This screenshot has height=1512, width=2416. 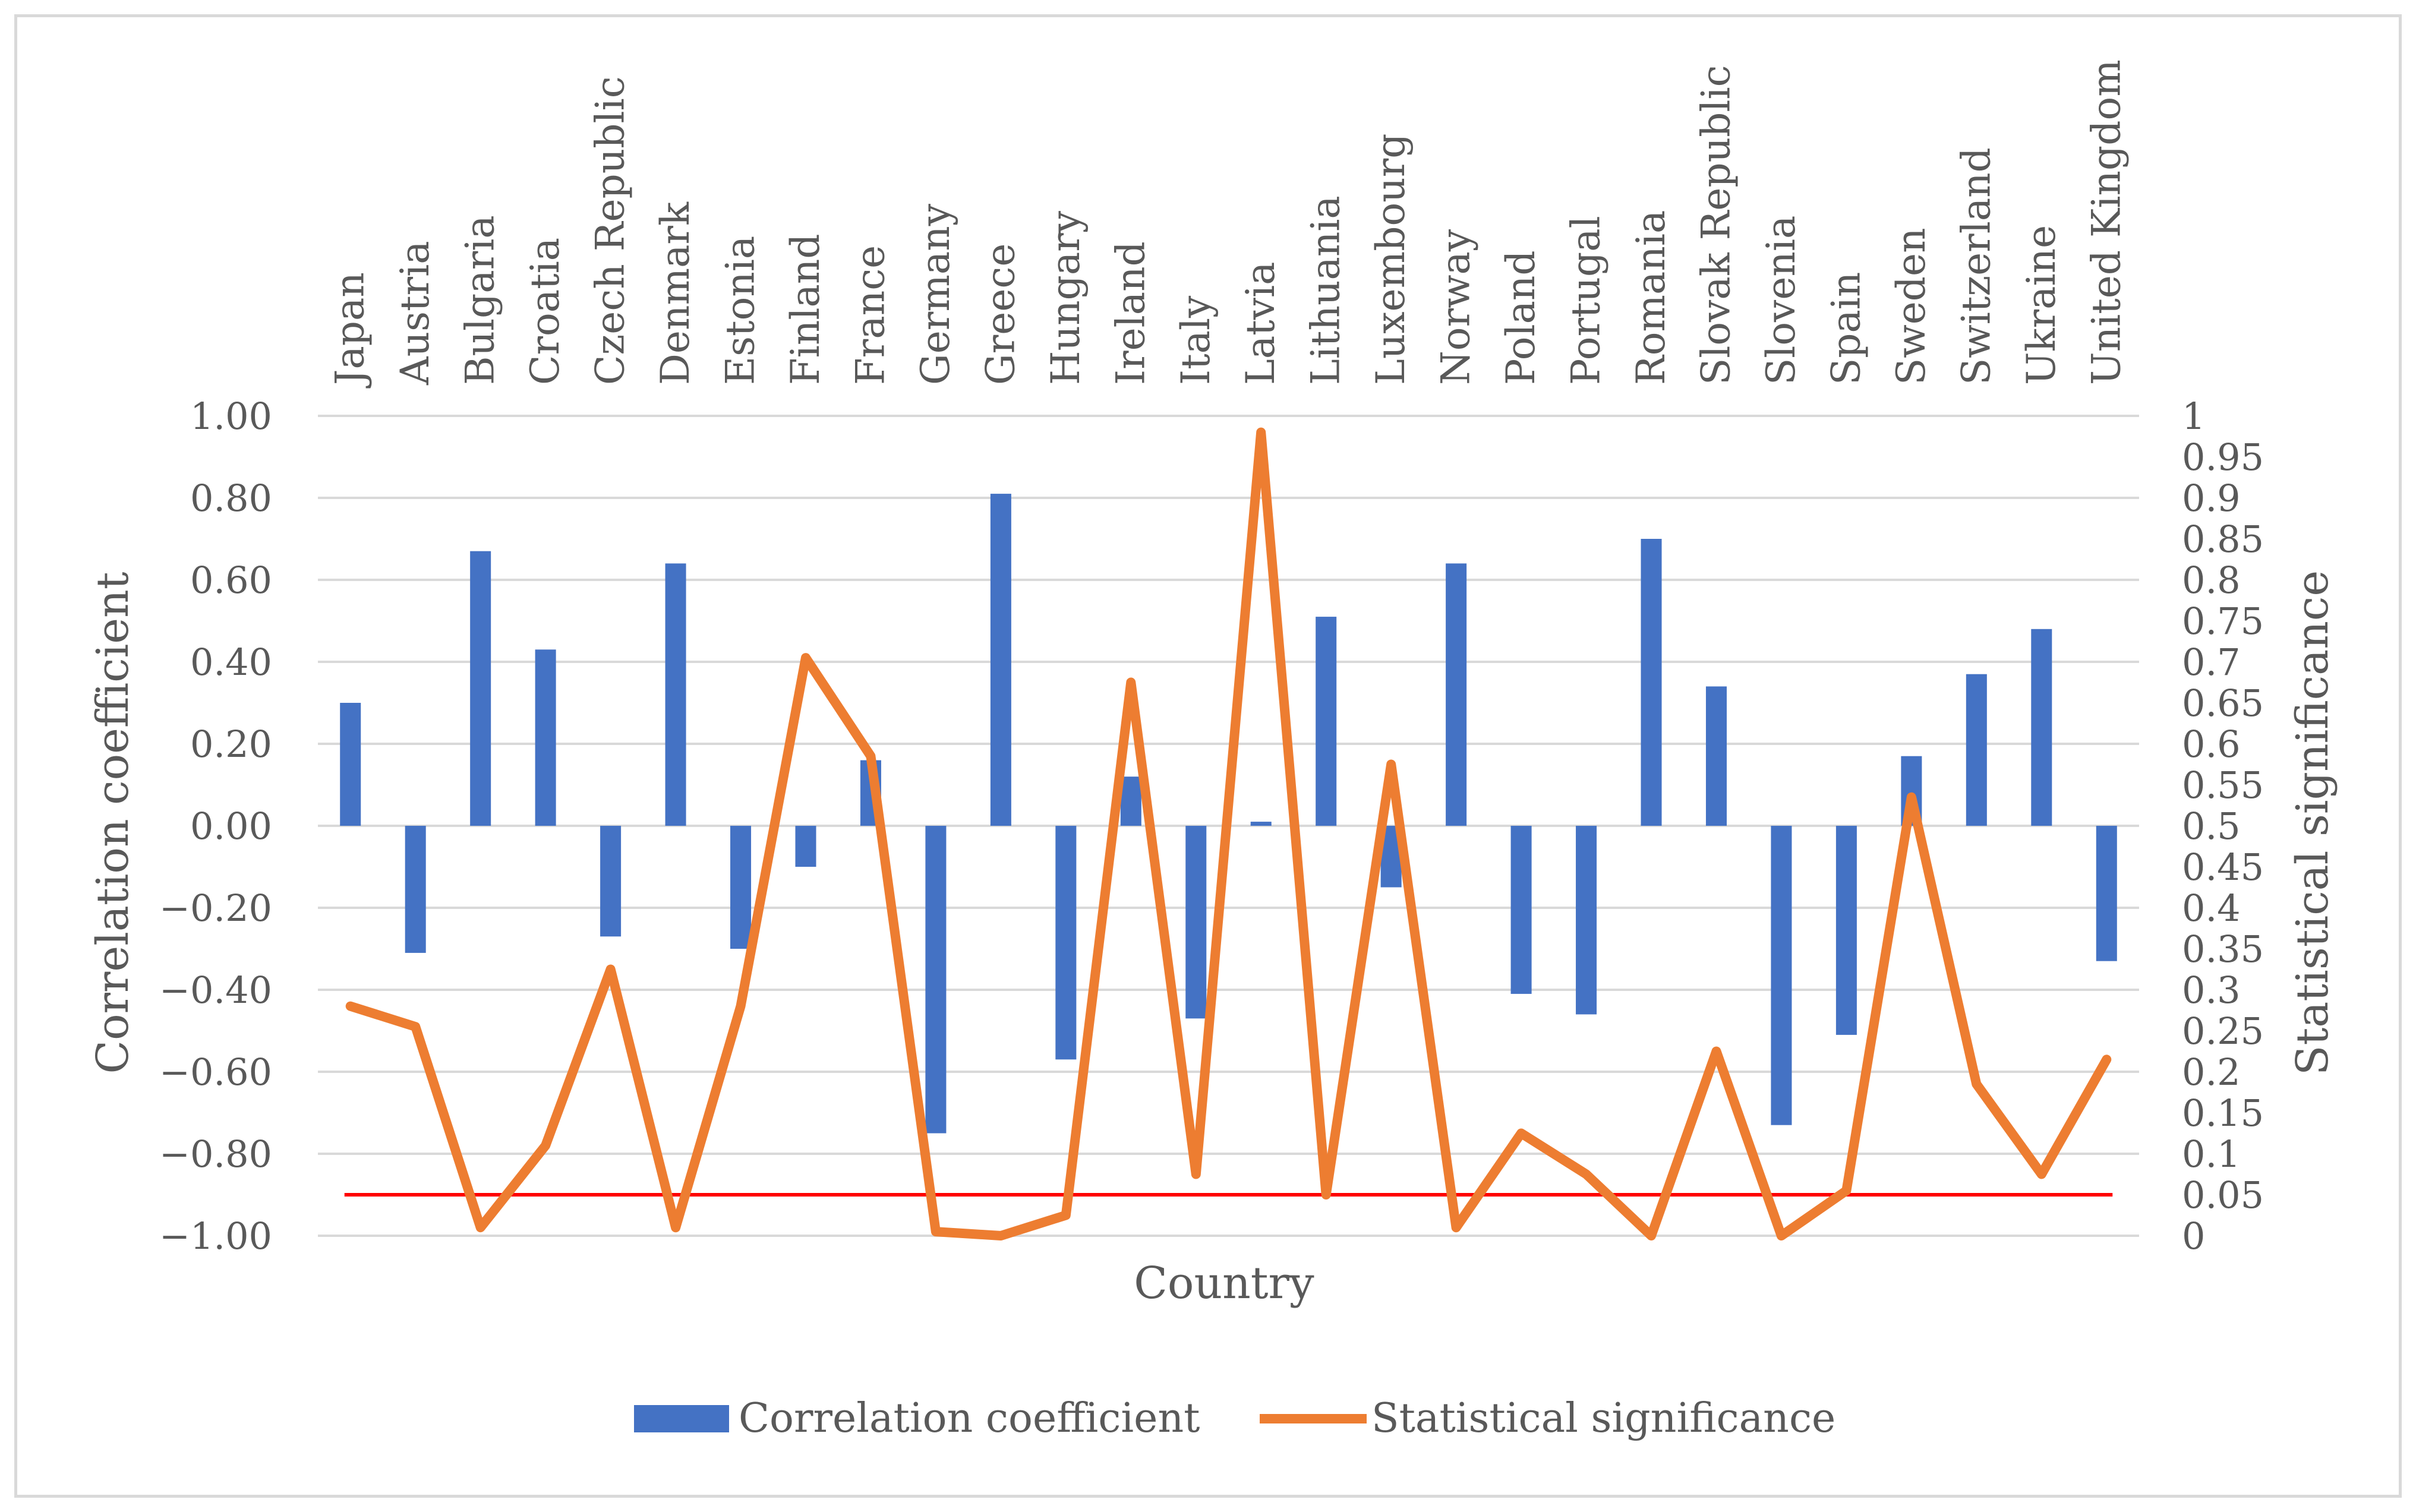 What do you see at coordinates (231, 416) in the screenshot?
I see `left-tick-label: 1.00` at bounding box center [231, 416].